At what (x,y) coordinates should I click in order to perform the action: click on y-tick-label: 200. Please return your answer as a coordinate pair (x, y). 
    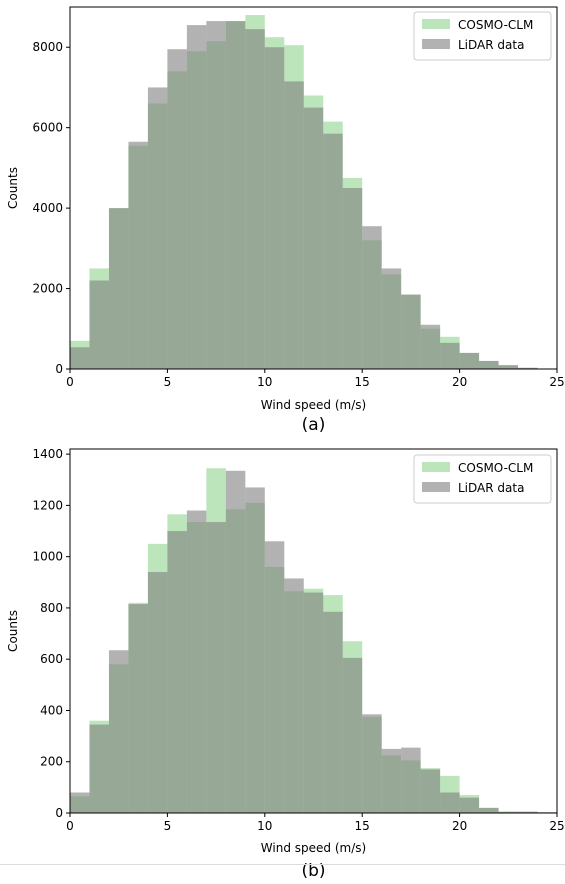
    Looking at the image, I should click on (51, 762).